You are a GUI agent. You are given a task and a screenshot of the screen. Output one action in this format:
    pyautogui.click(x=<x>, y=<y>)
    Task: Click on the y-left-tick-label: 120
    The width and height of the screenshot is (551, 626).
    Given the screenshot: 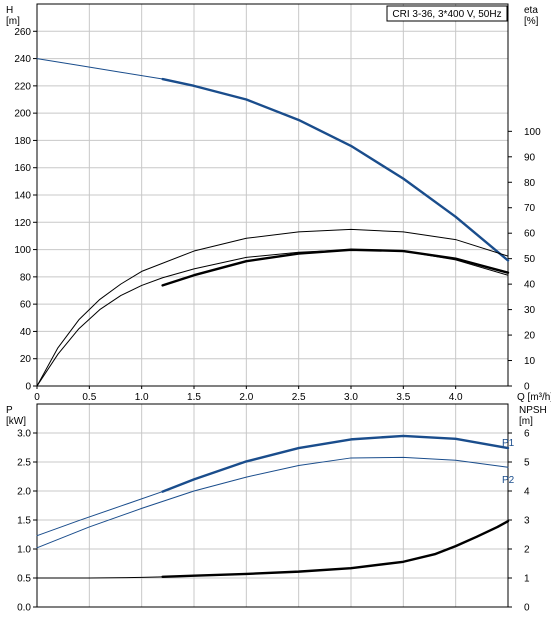 What is the action you would take?
    pyautogui.click(x=22, y=223)
    